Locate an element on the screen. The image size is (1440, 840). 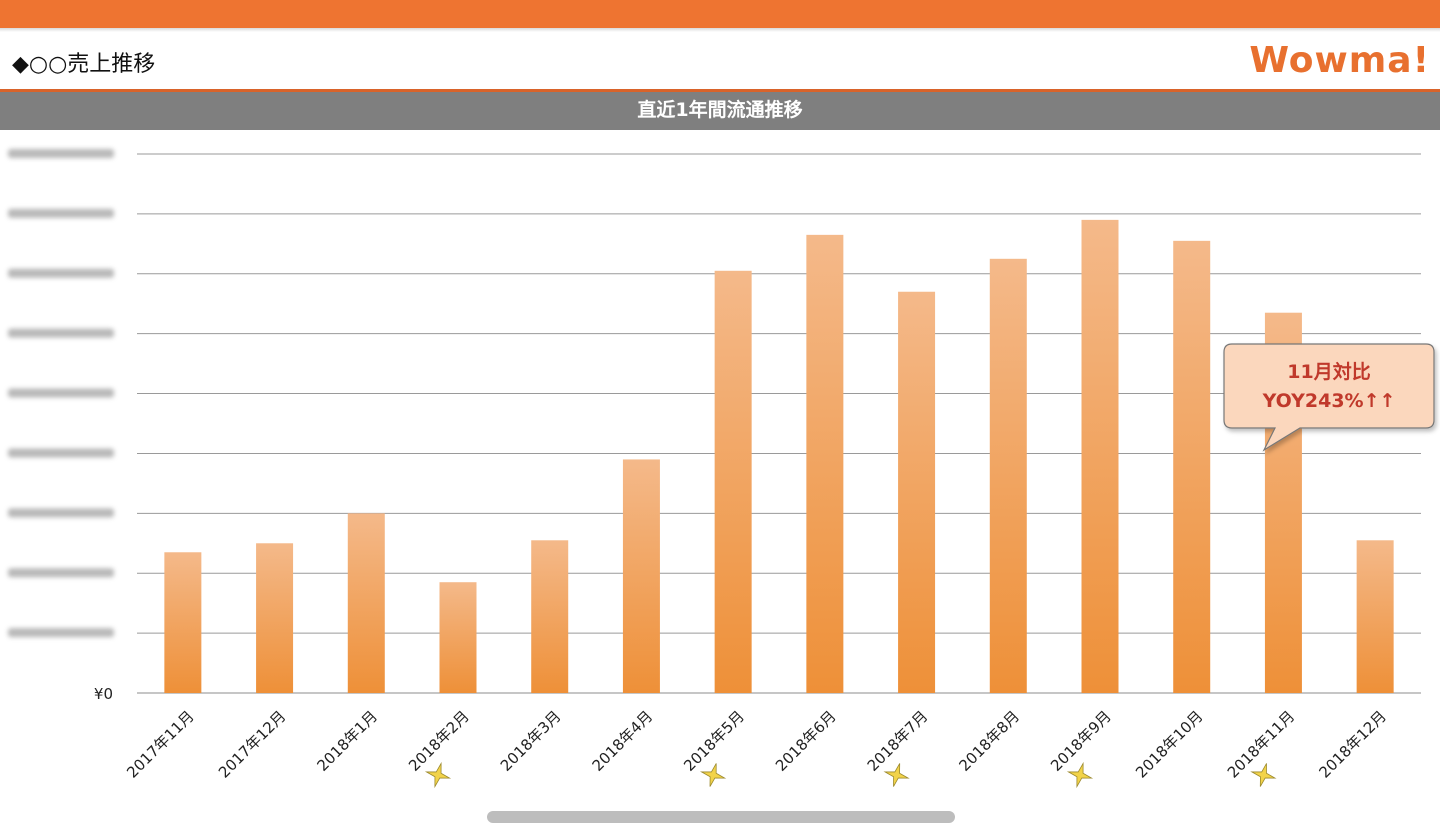
wowma-logo: Wowma! is located at coordinates (1339, 60).